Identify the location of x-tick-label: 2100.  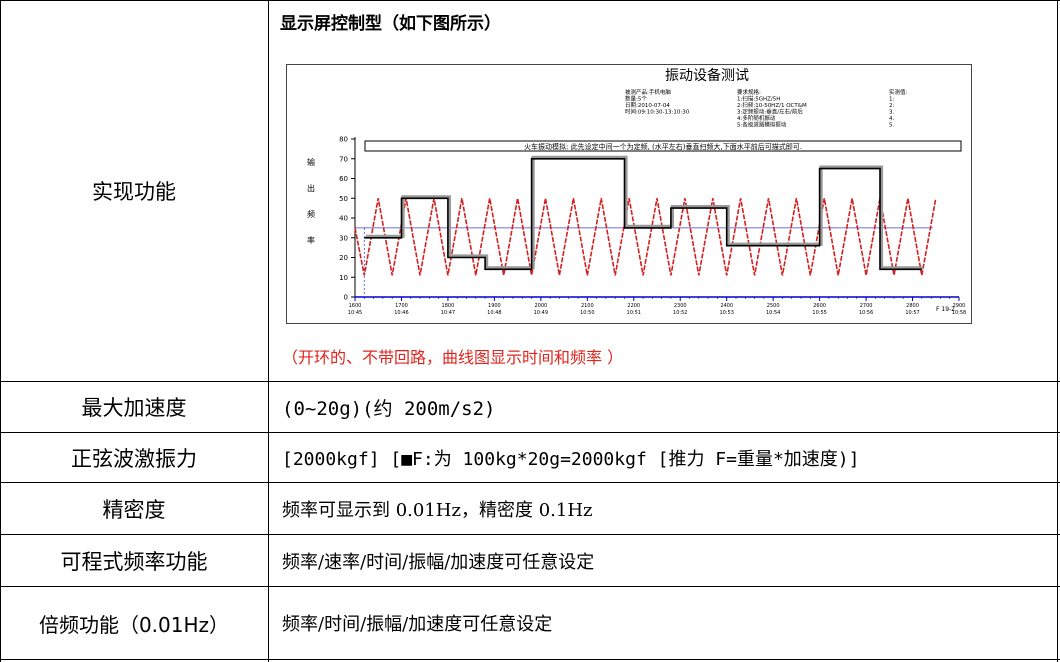
(587, 306).